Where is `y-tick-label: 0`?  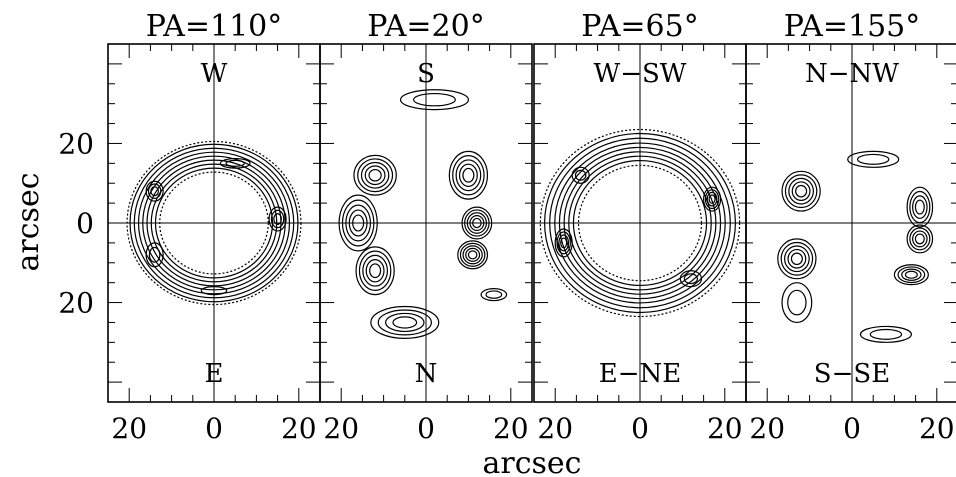 y-tick-label: 0 is located at coordinates (85, 223).